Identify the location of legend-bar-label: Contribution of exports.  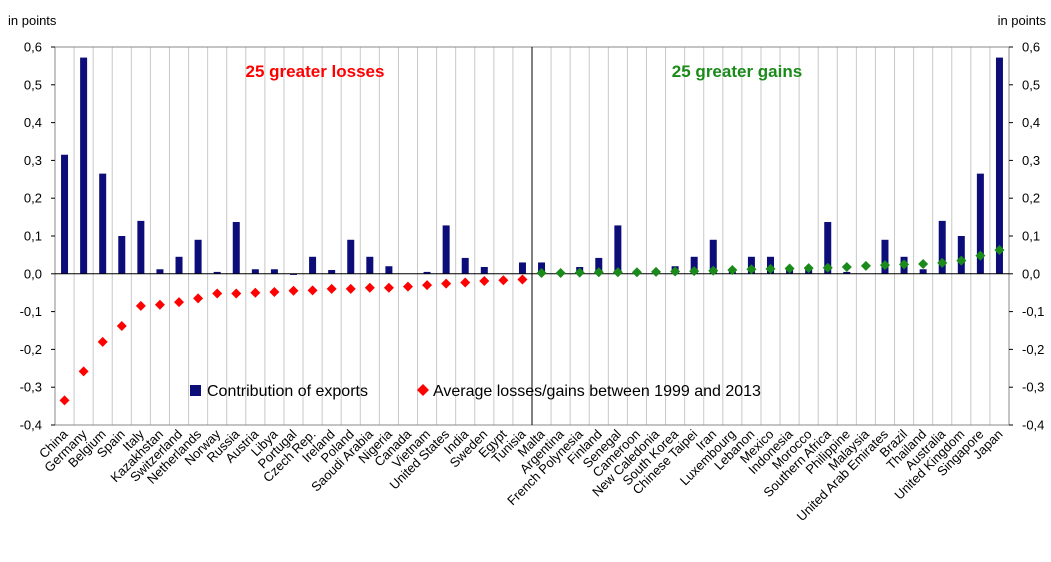
(287, 391).